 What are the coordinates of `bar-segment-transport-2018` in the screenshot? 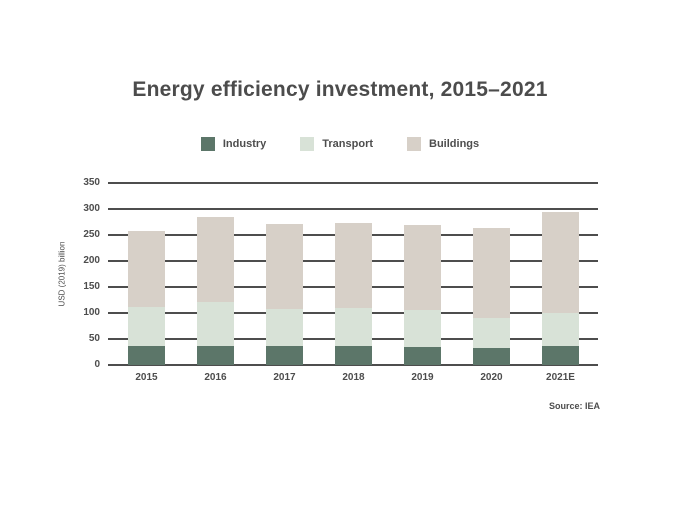 It's located at (353, 326).